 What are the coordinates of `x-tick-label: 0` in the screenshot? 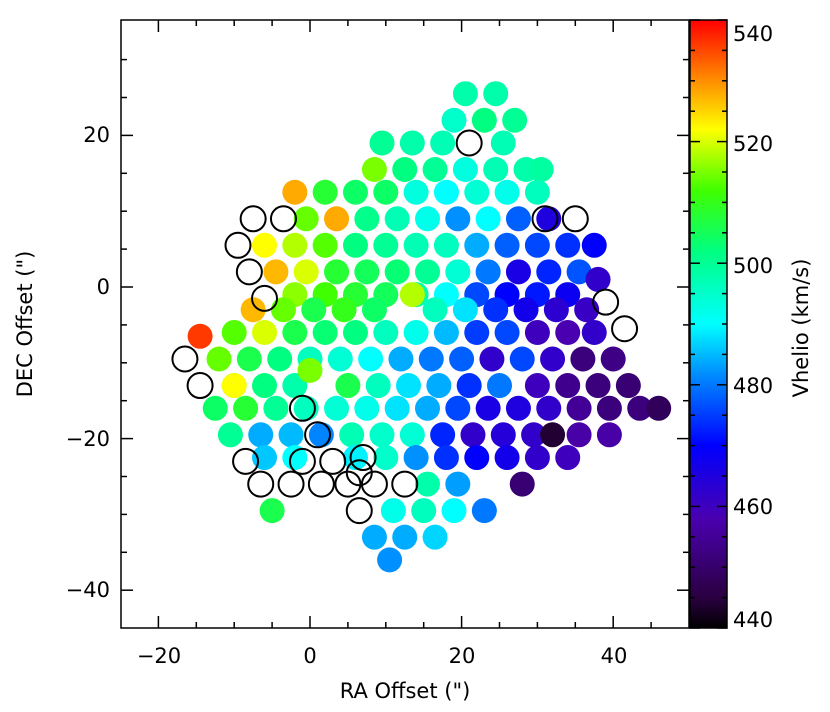 It's located at (309, 656).